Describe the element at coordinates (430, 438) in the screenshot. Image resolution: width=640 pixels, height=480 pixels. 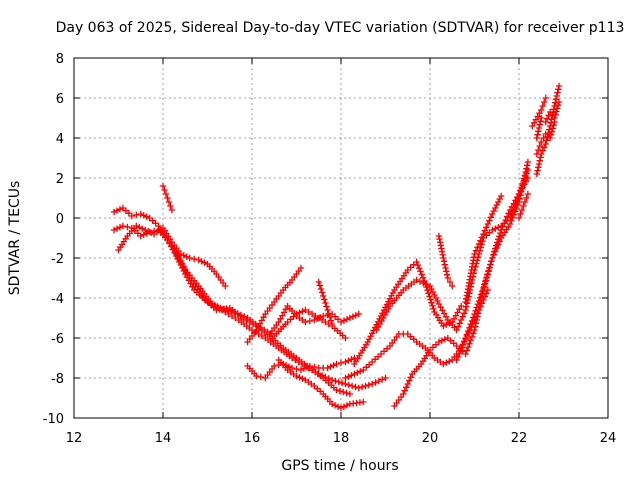
I see `x-tick-label: 20` at that location.